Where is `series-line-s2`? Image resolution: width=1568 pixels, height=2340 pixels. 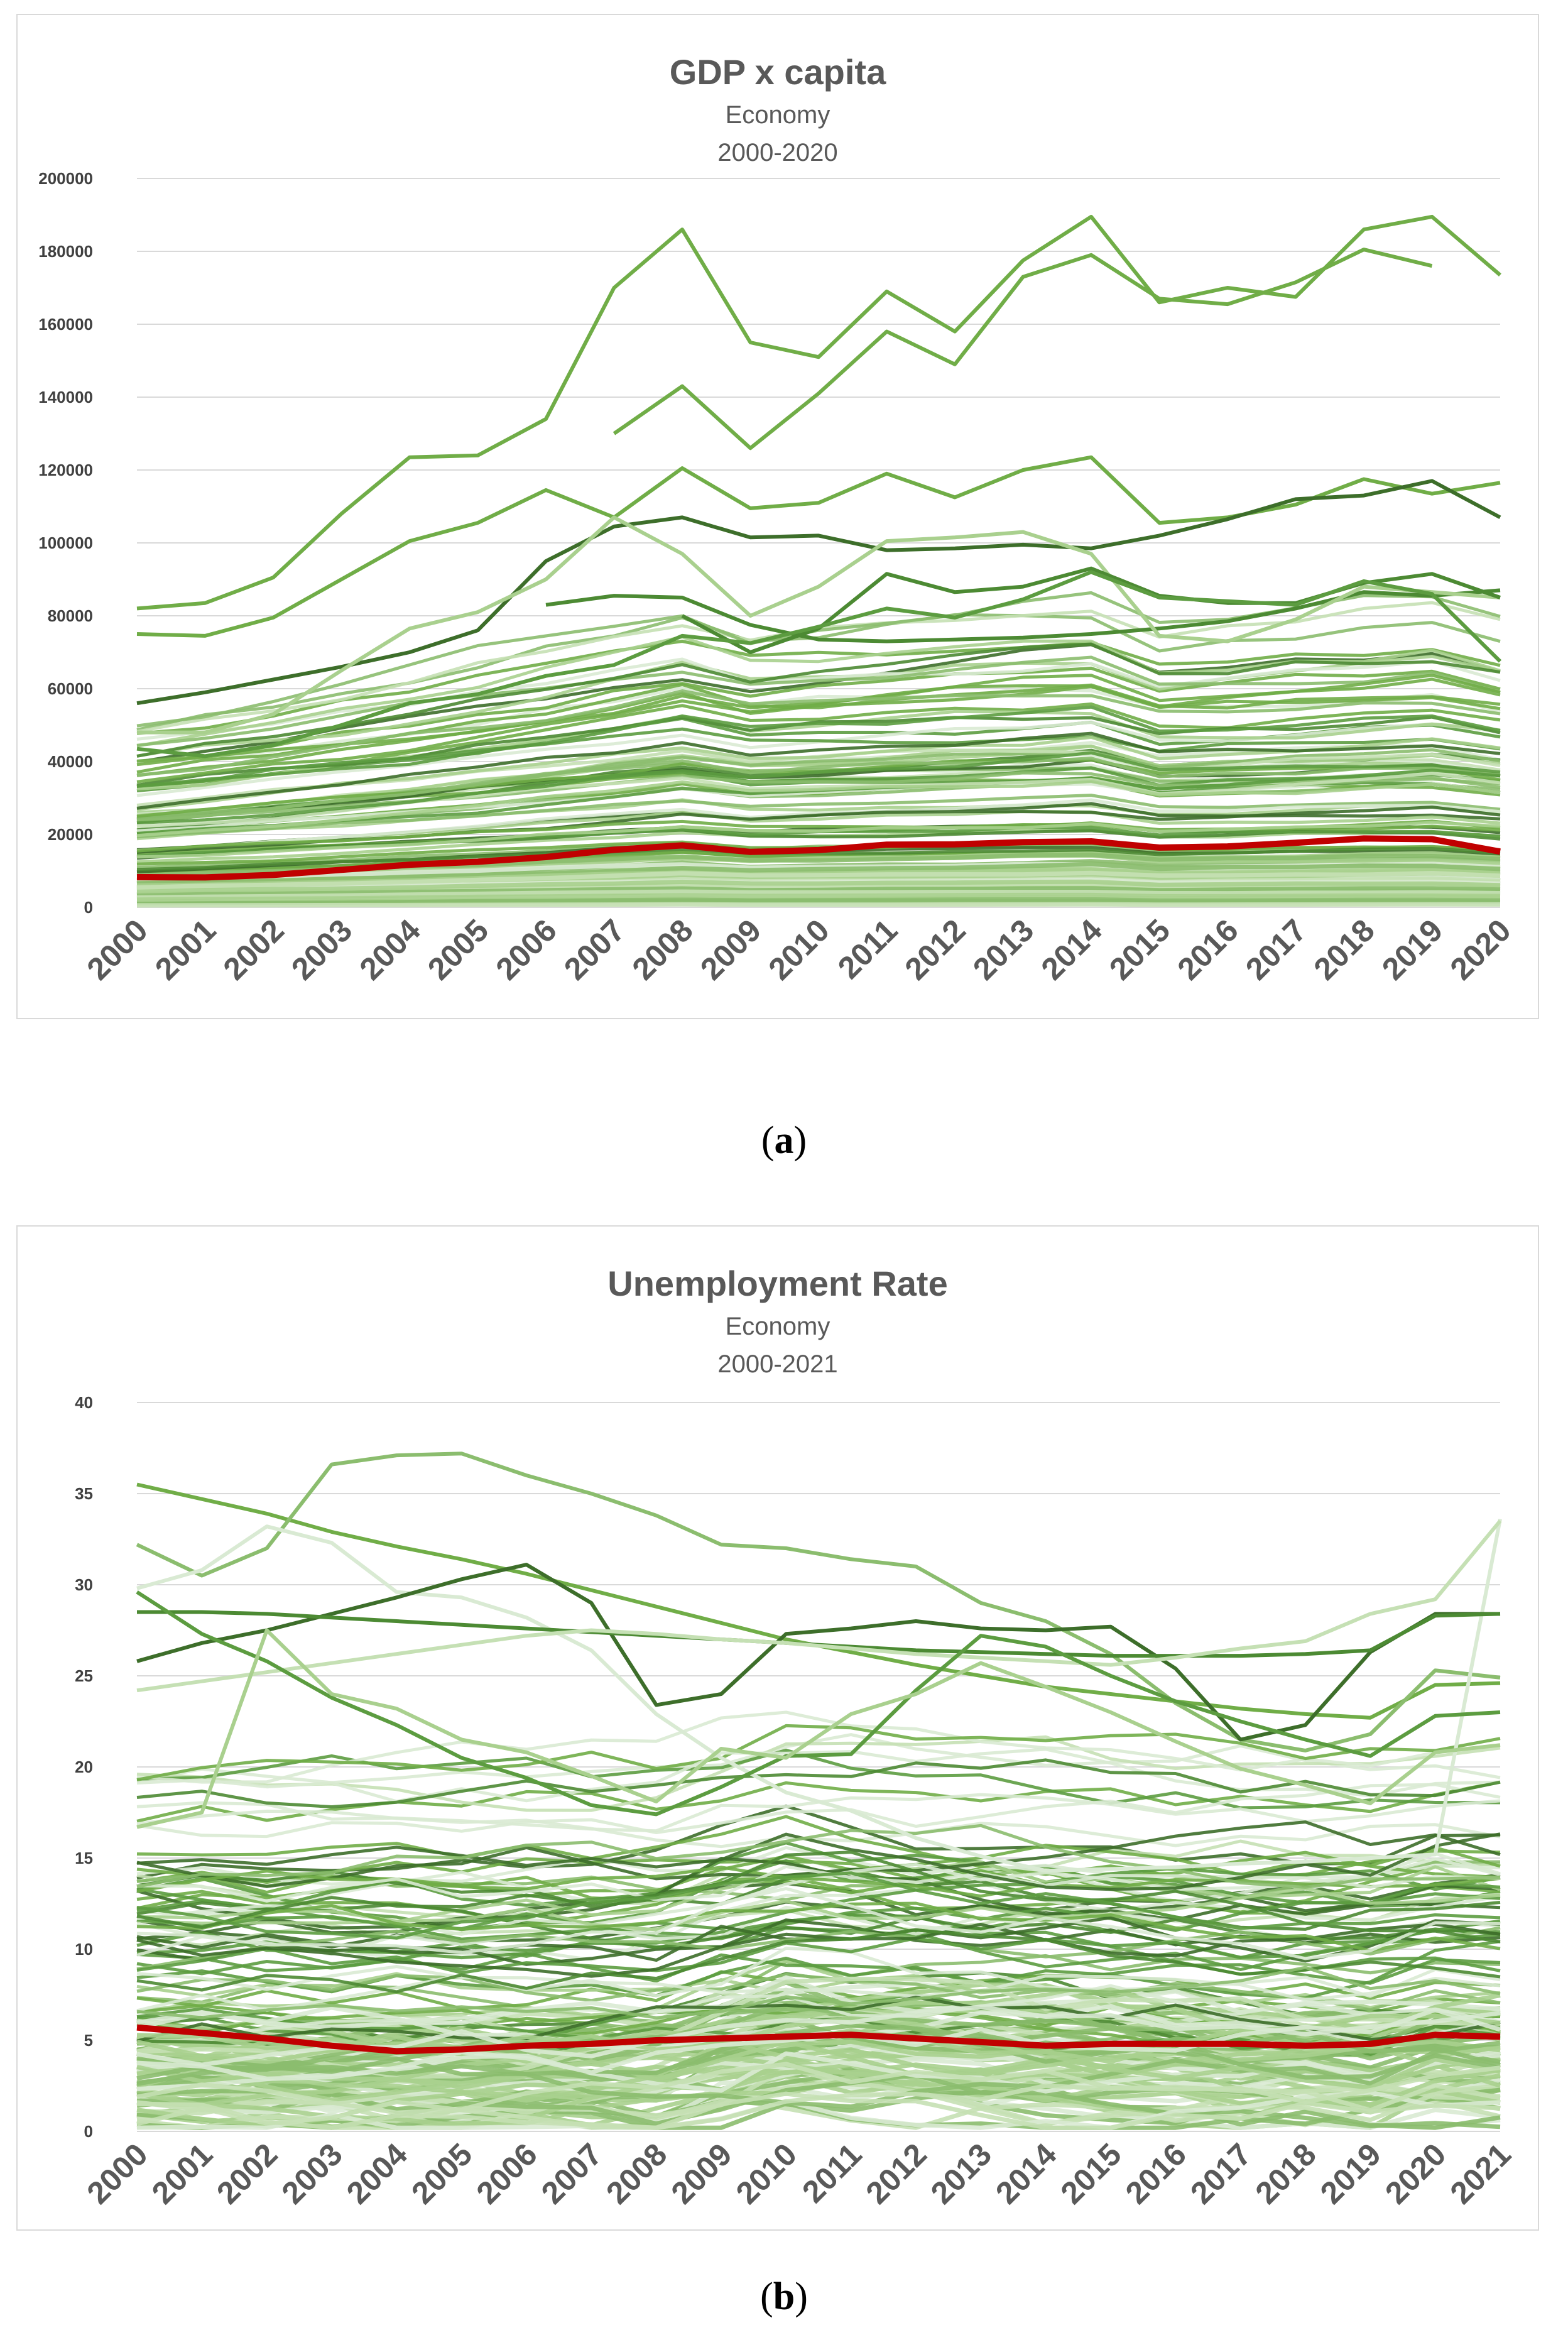
series-line-s2 is located at coordinates (818, 1602).